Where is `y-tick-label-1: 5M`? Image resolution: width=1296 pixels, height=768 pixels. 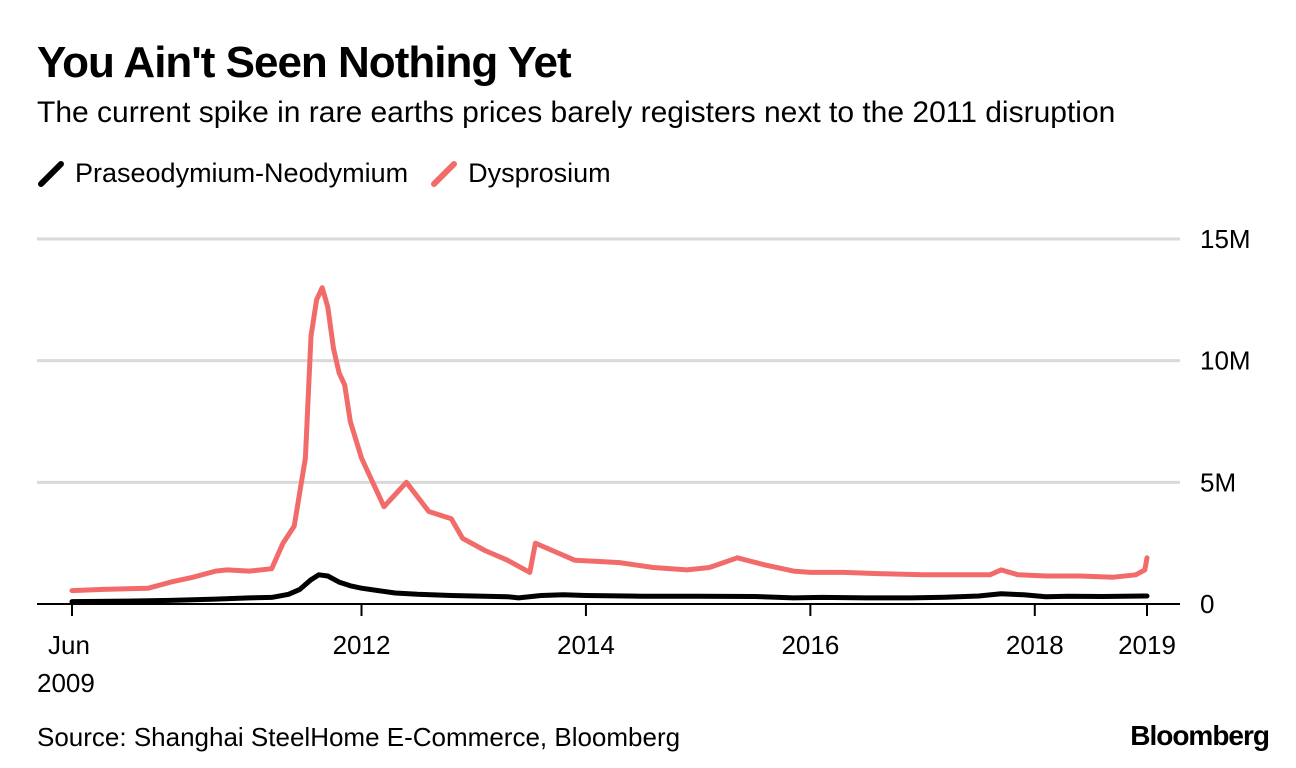 y-tick-label-1: 5M is located at coordinates (1218, 482).